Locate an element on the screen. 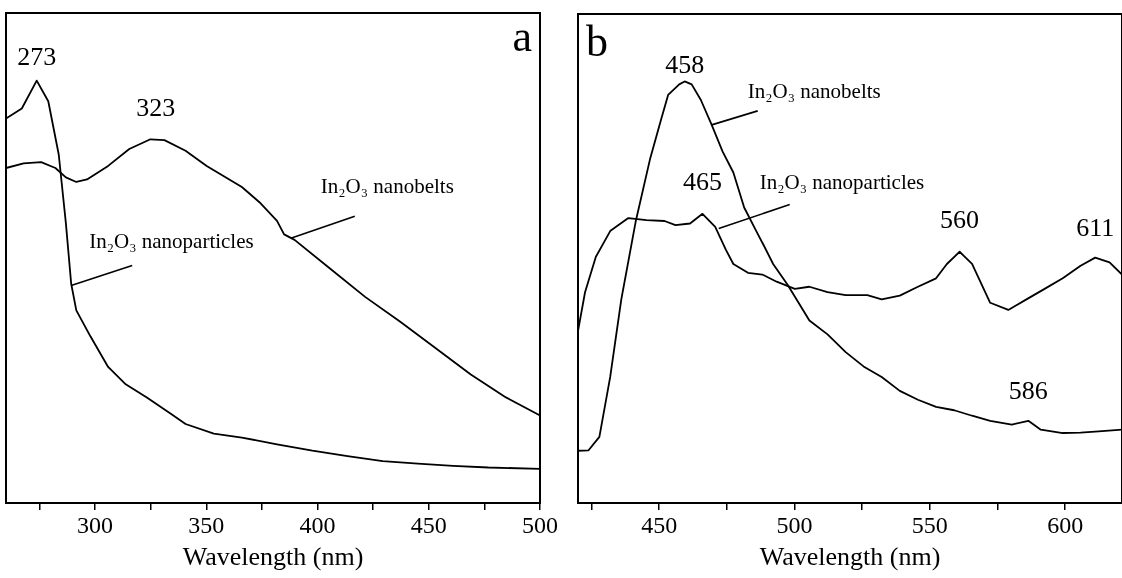  x-tick-label: 600 is located at coordinates (1065, 524).